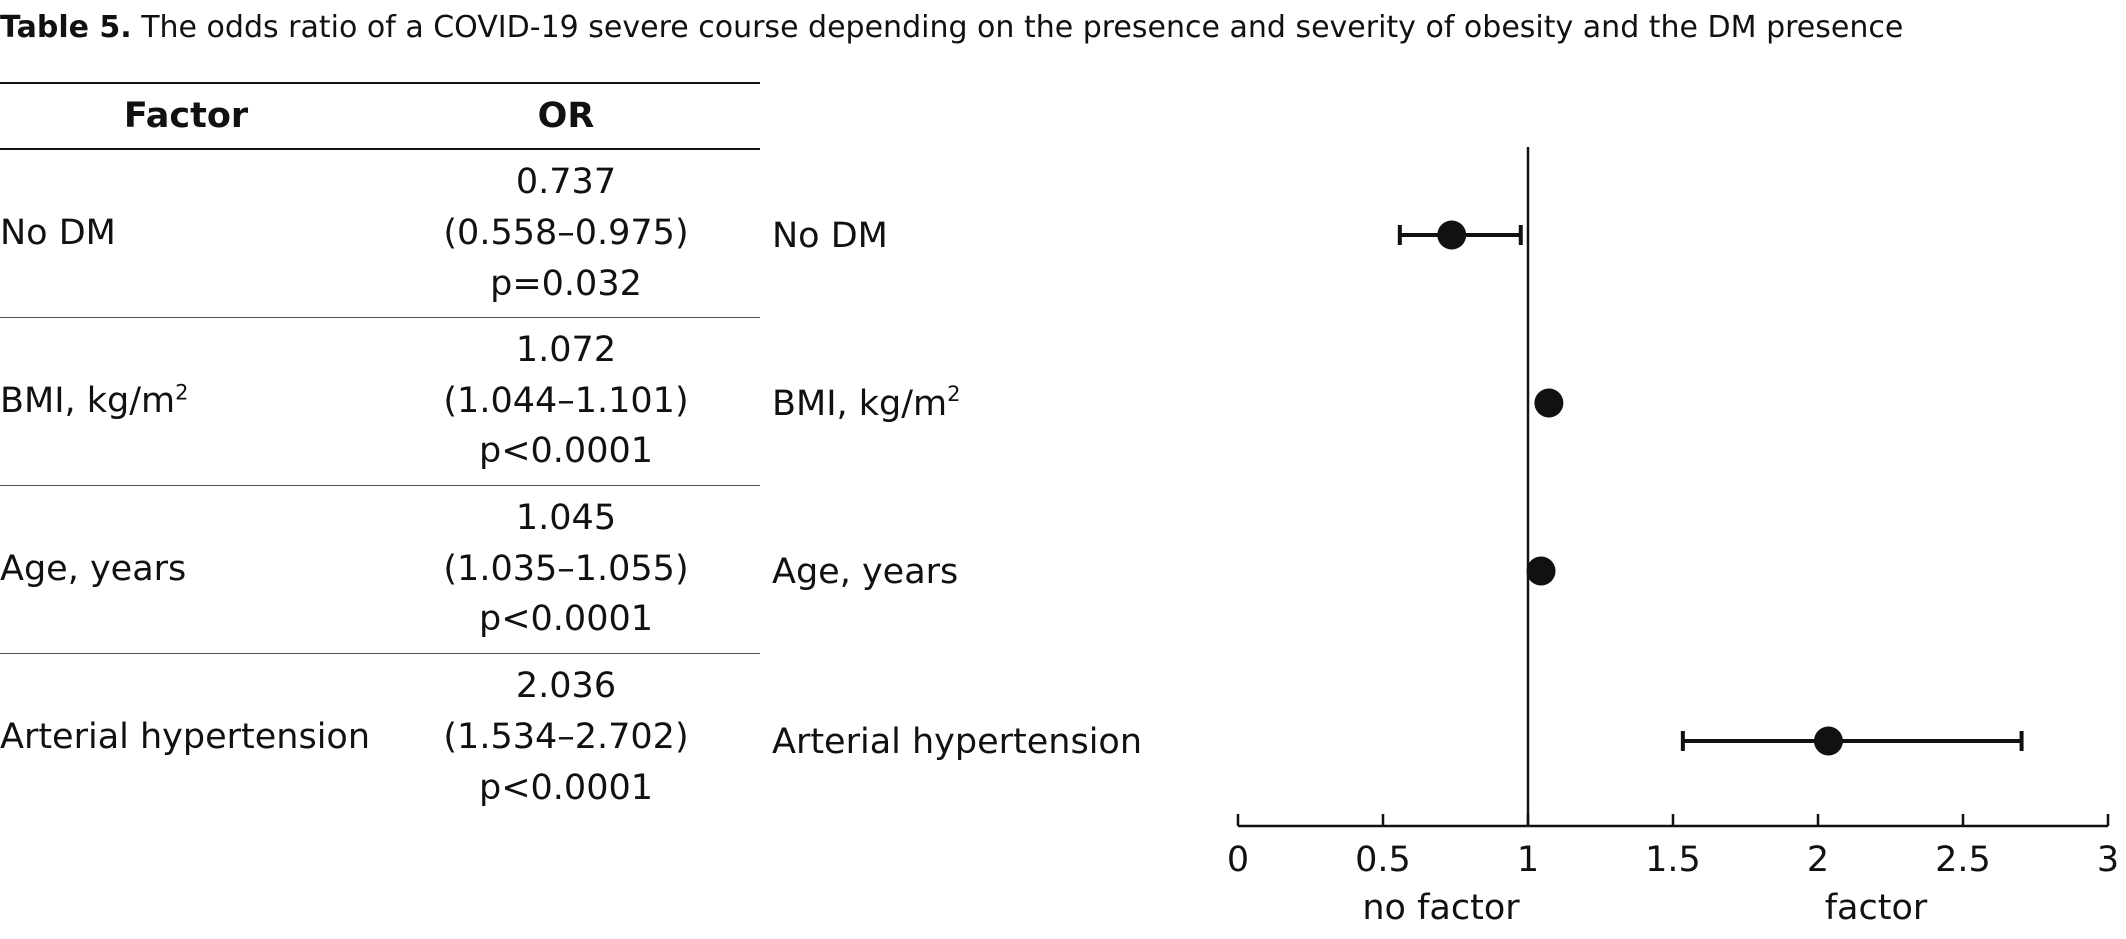  I want to click on forest-row-label-text: Age, years, so click(865, 572).